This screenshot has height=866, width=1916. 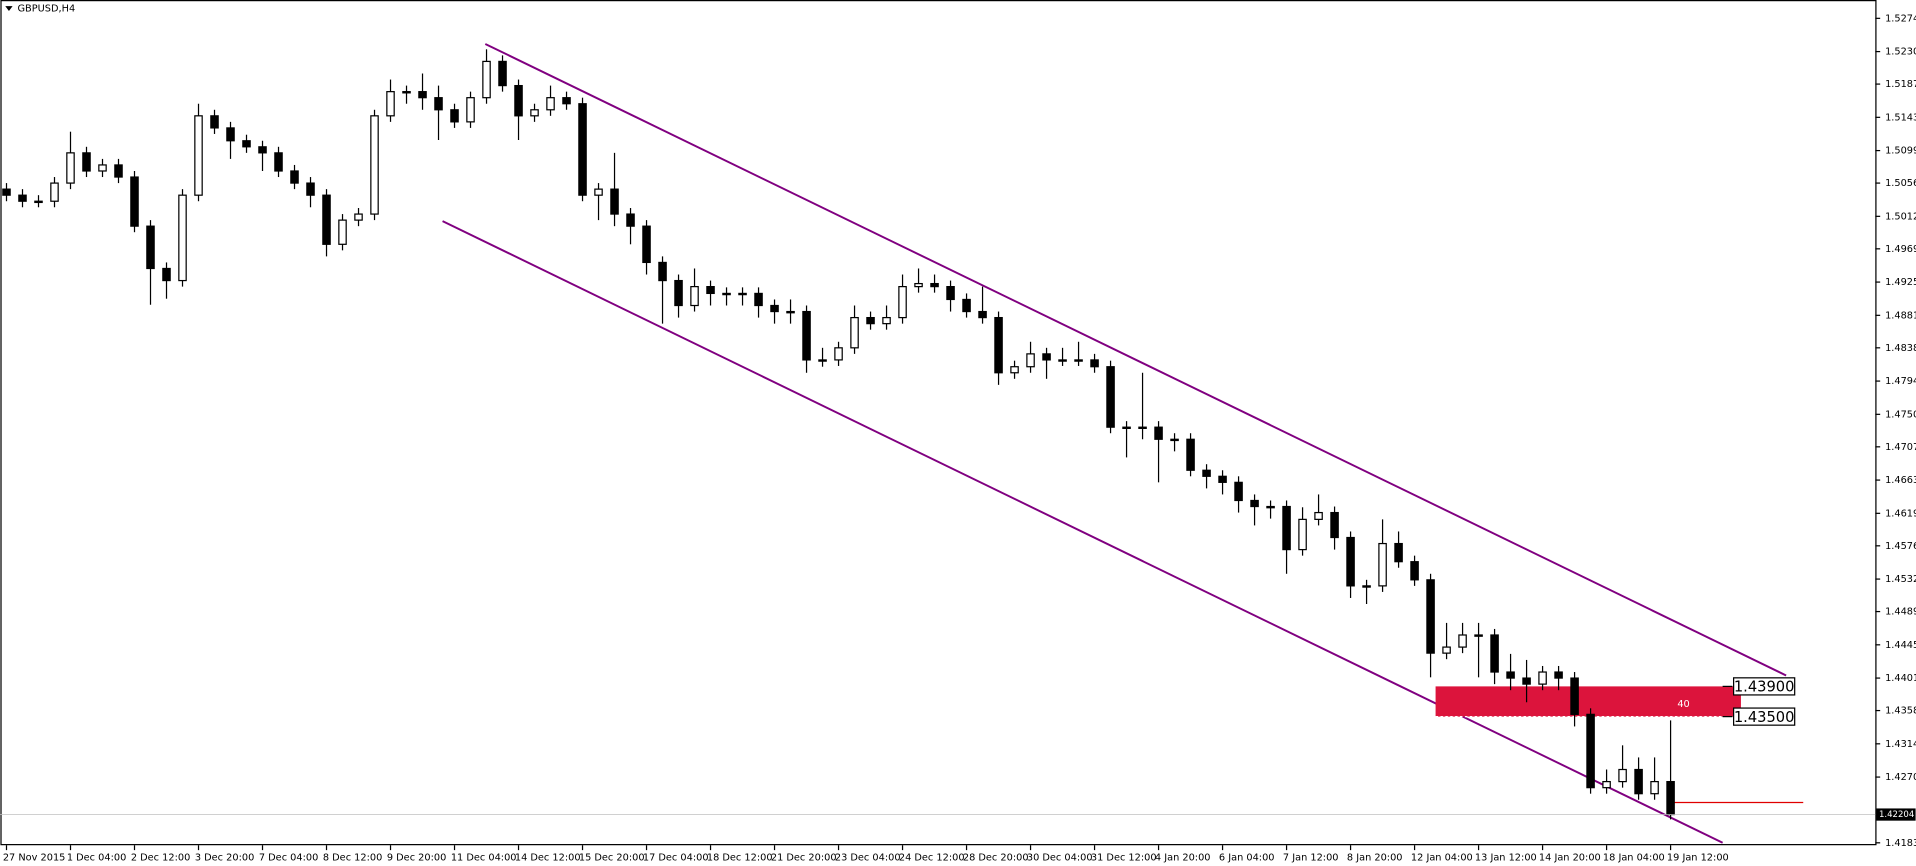 What do you see at coordinates (1900, 381) in the screenshot?
I see `y-tick-label: 1.47940` at bounding box center [1900, 381].